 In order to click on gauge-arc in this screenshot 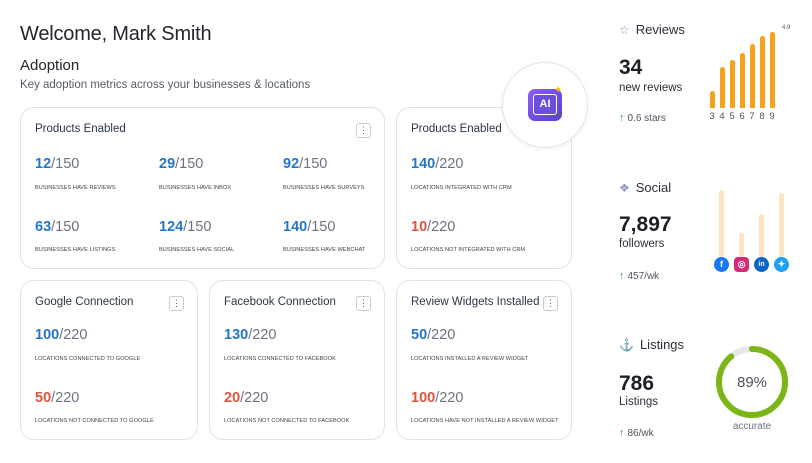, I will do `click(752, 382)`.